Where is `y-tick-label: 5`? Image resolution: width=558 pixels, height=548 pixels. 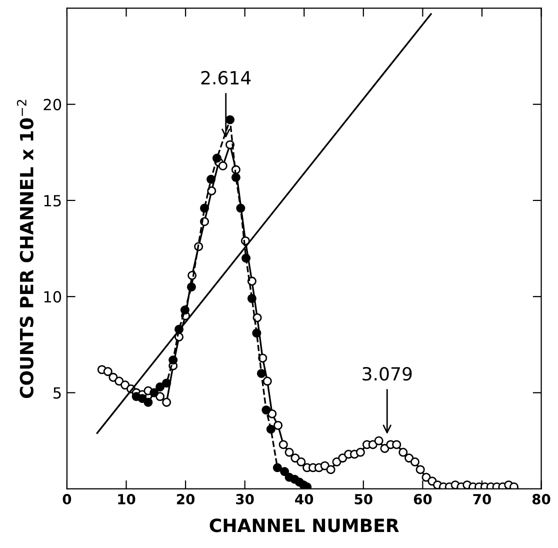
y-tick-label: 5 is located at coordinates (57, 393).